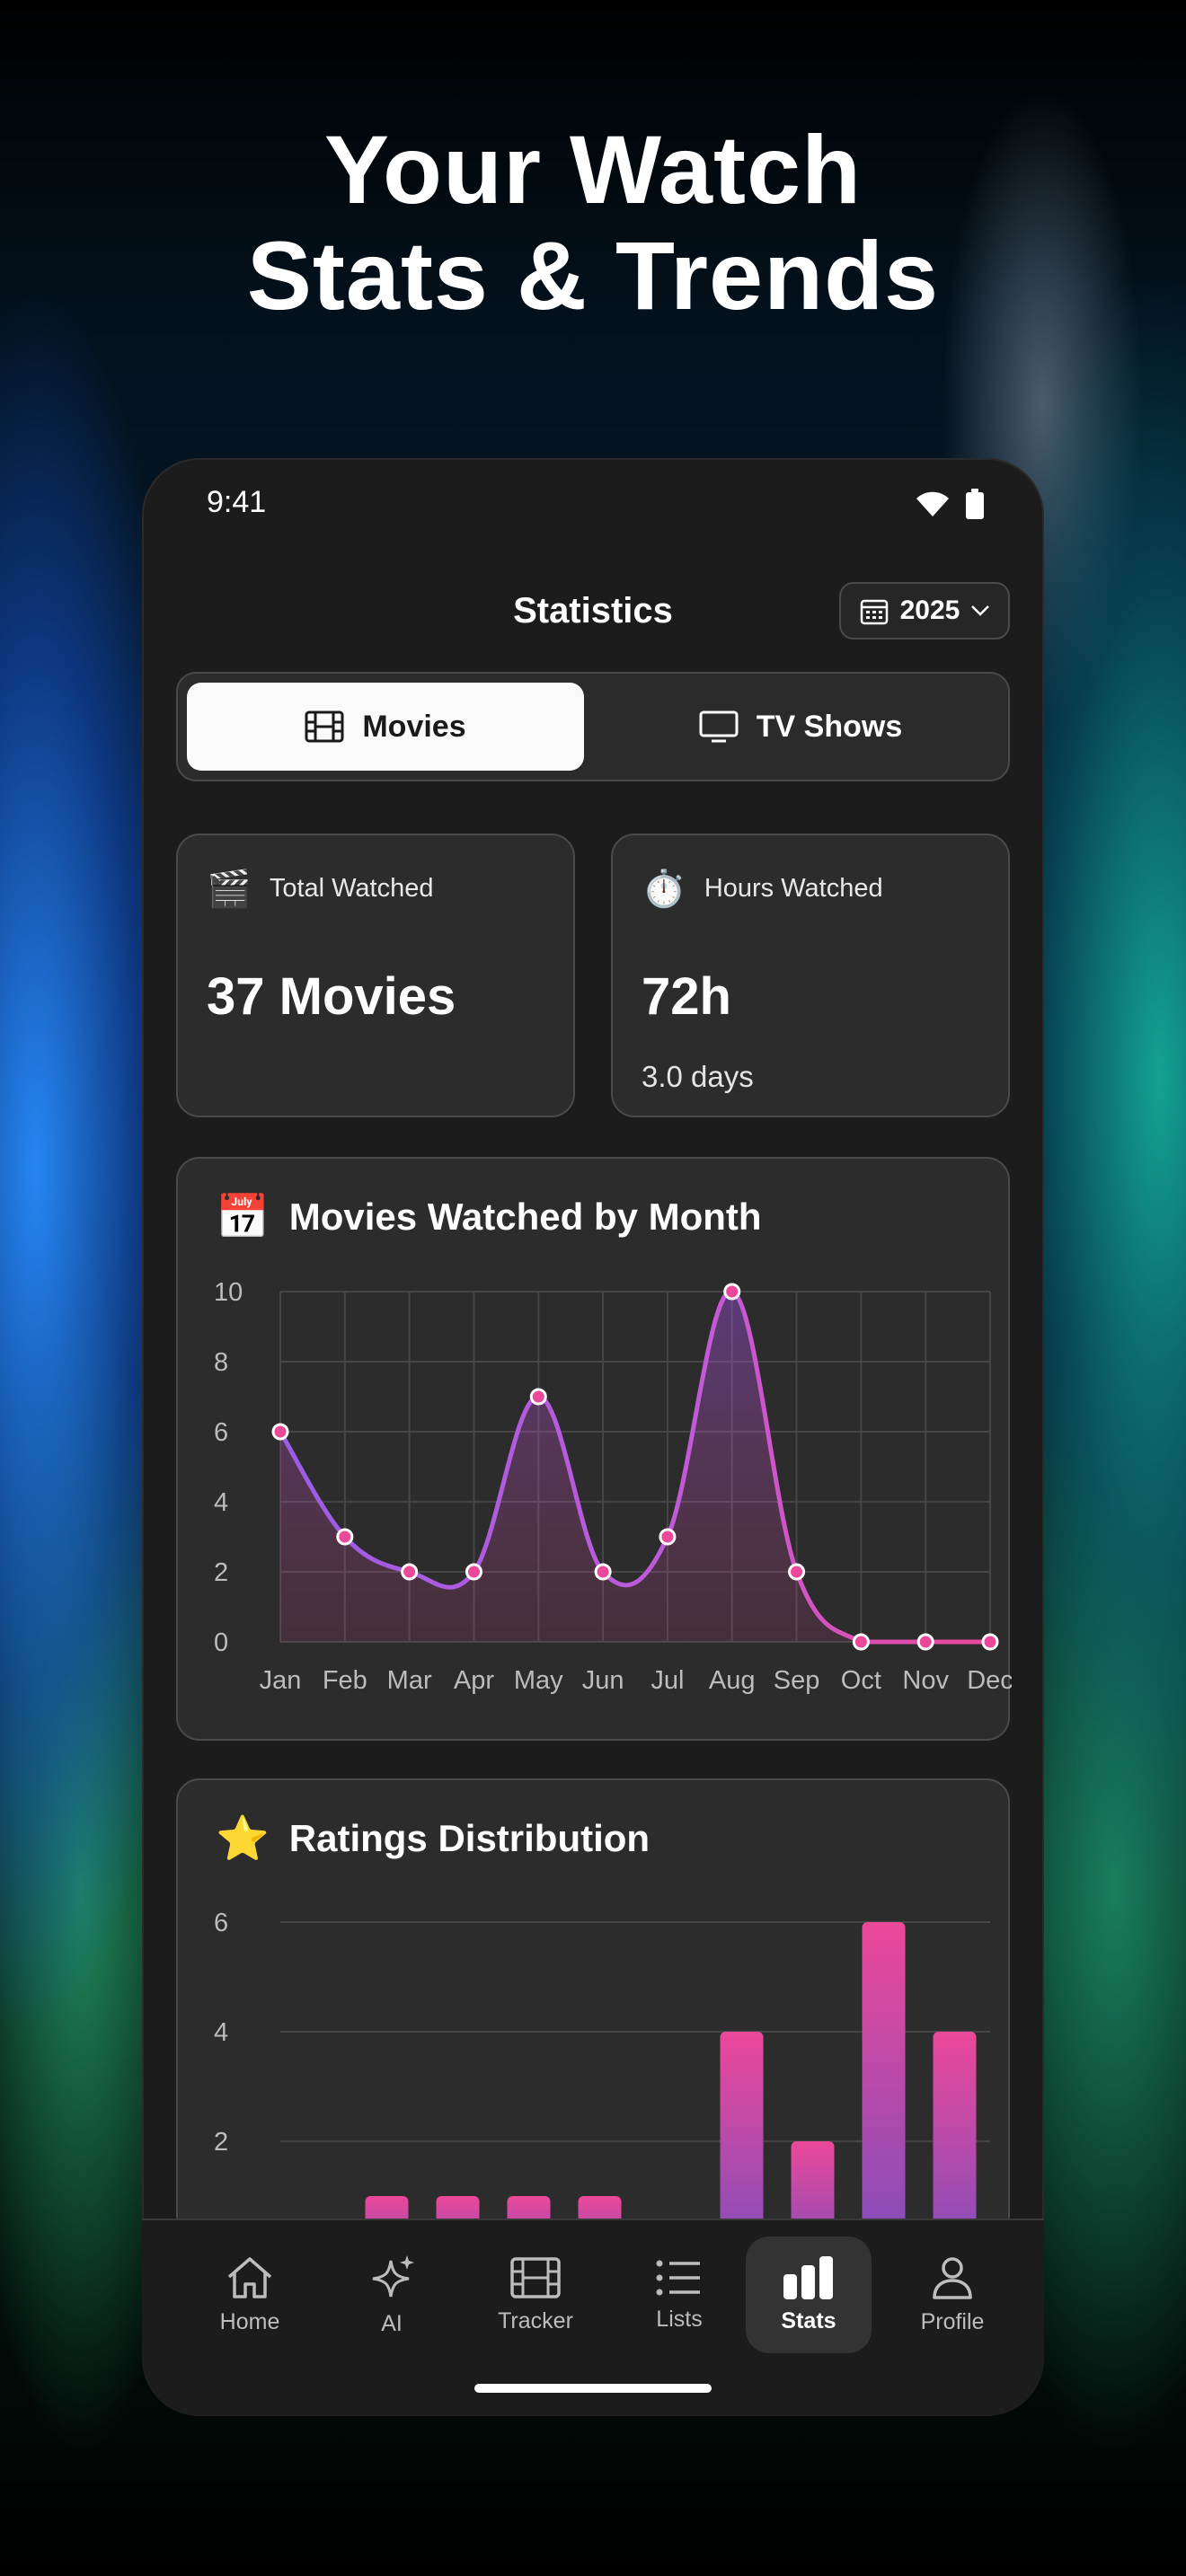  I want to click on nav-ai: AI, so click(392, 2294).